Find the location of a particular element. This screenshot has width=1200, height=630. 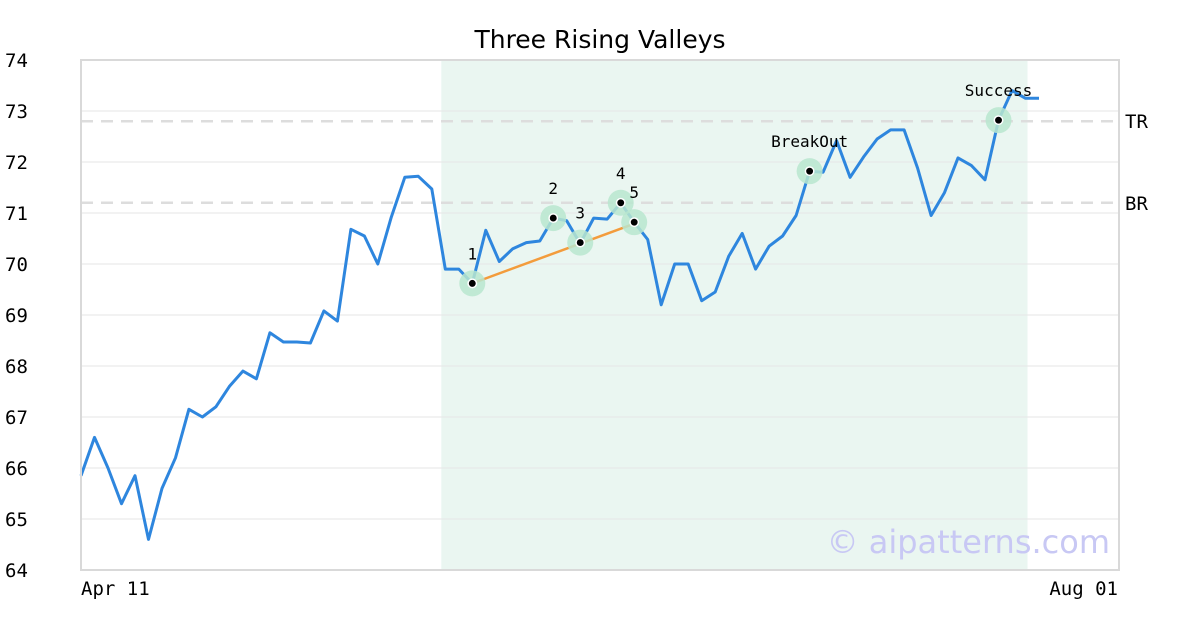

x-tick-label-end: Aug 01 is located at coordinates (1083, 589).